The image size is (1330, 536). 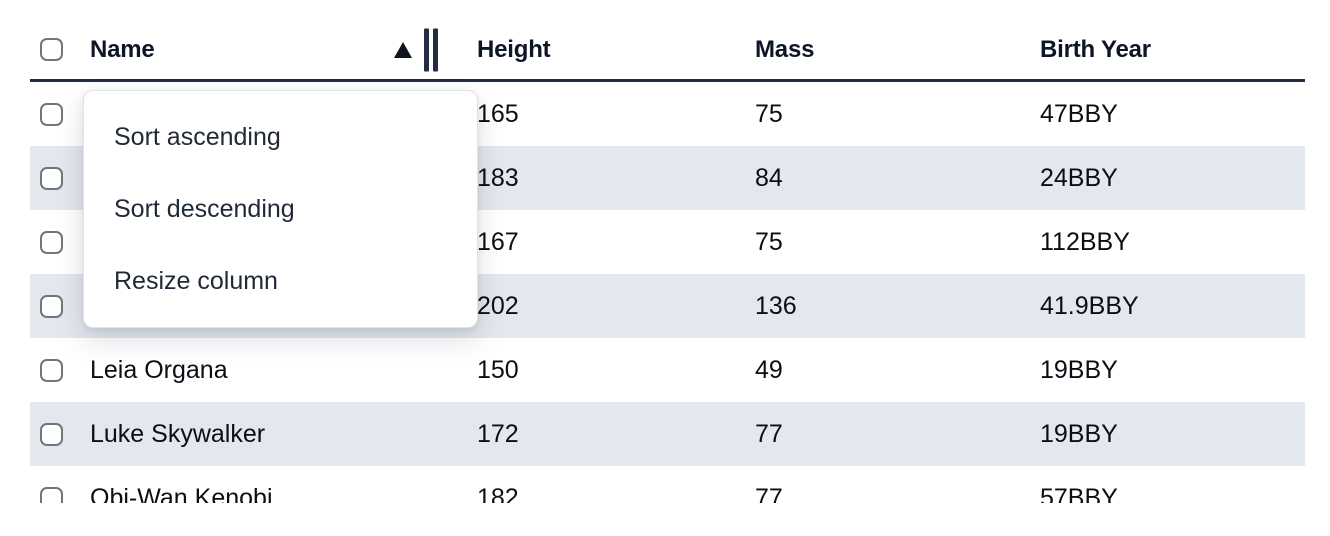 I want to click on cell-name: Obi-Wan Kenobi, so click(x=181, y=493).